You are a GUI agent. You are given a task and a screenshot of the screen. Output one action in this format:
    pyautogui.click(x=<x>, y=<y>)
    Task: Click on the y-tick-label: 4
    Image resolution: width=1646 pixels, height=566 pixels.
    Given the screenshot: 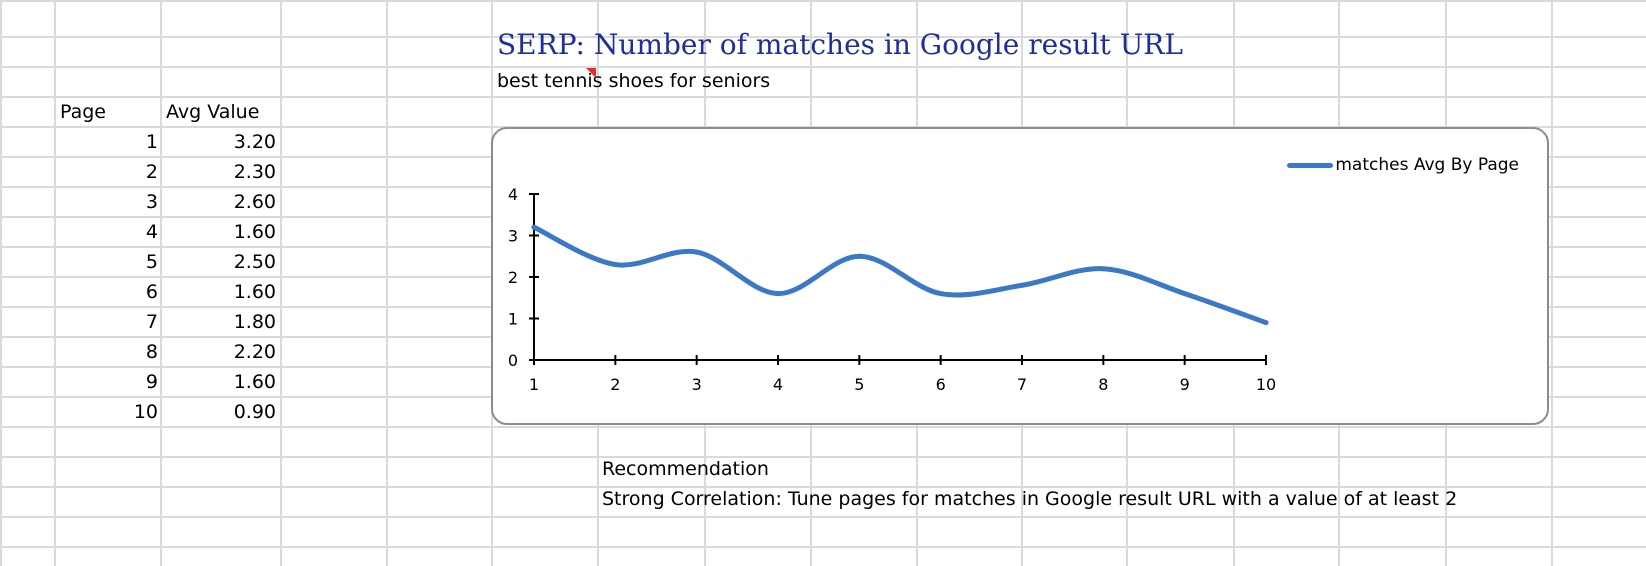 What is the action you would take?
    pyautogui.click(x=513, y=194)
    